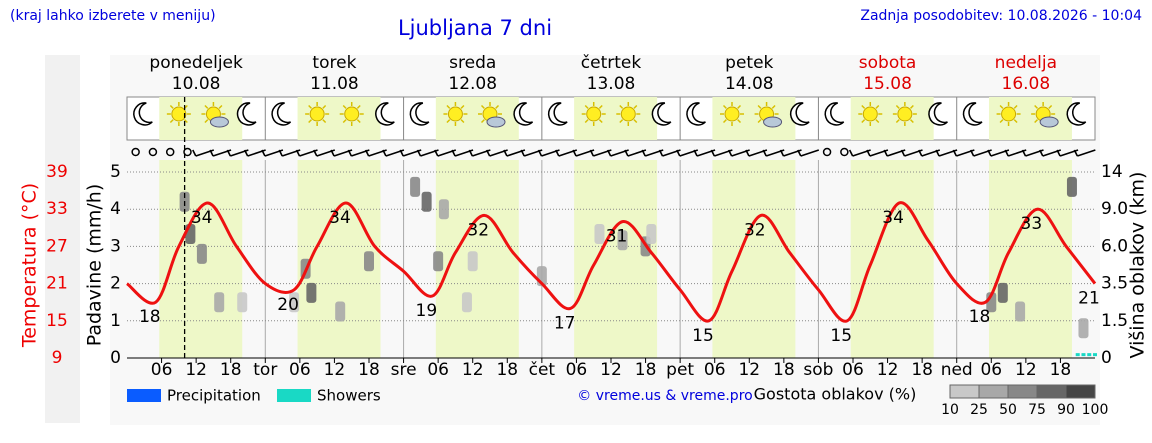 The height and width of the screenshot is (443, 1152). Describe the element at coordinates (1106, 358) in the screenshot. I see `y2-tick-label: 0` at that location.